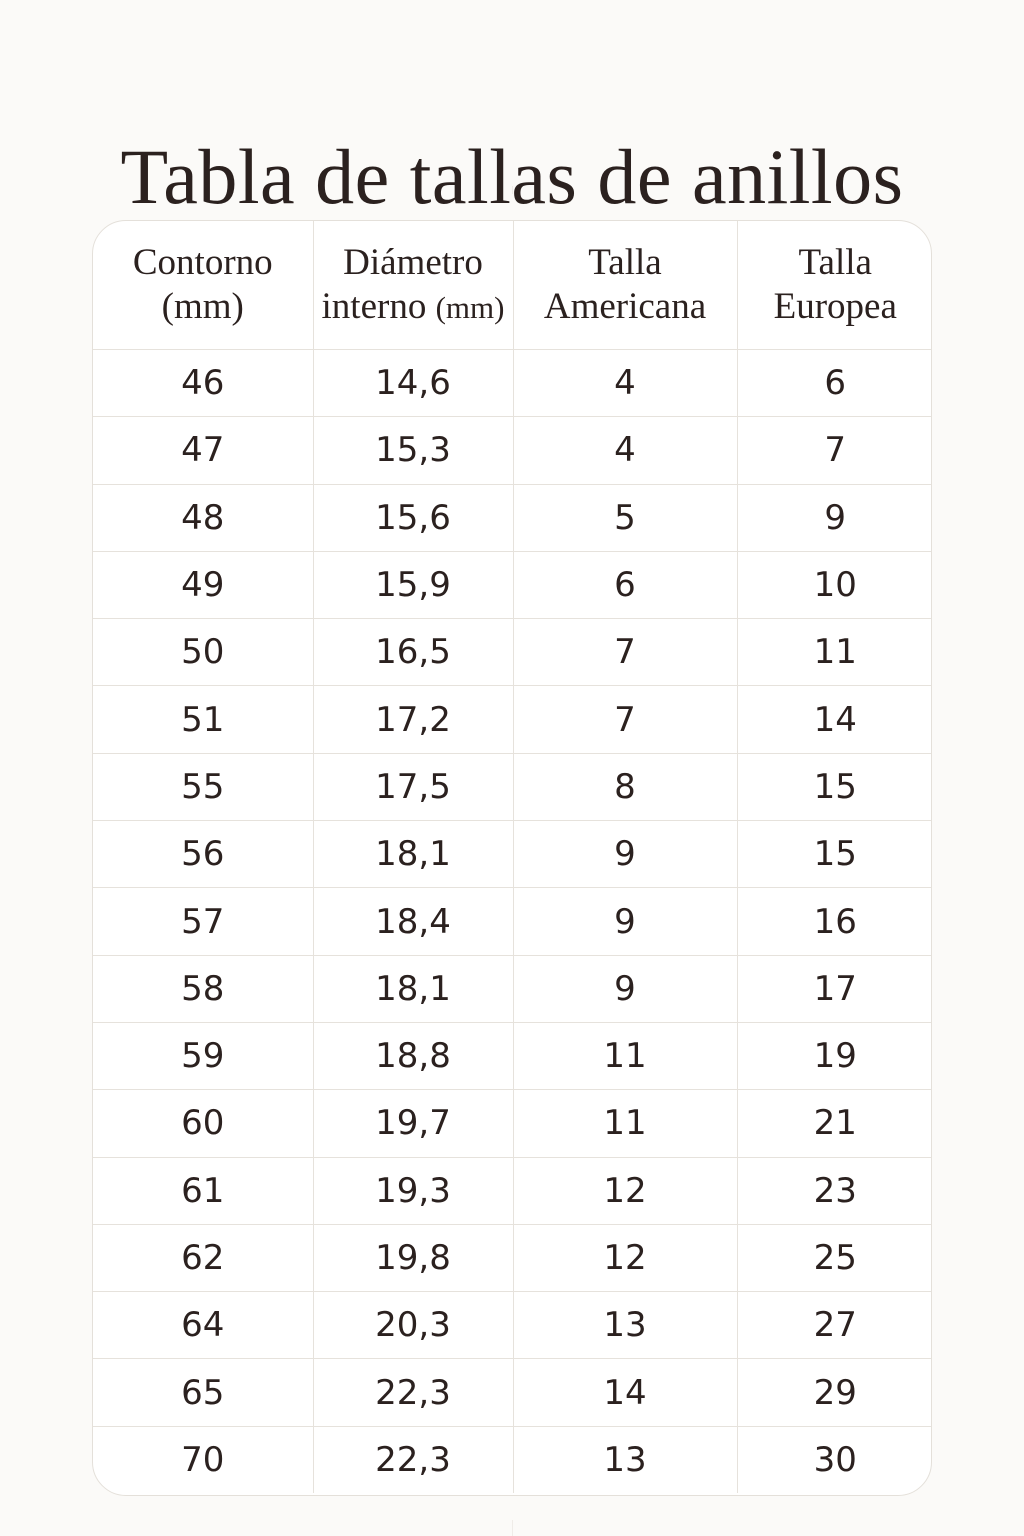 Image resolution: width=1024 pixels, height=1536 pixels. I want to click on cell-talla-europea: 6, so click(834, 383).